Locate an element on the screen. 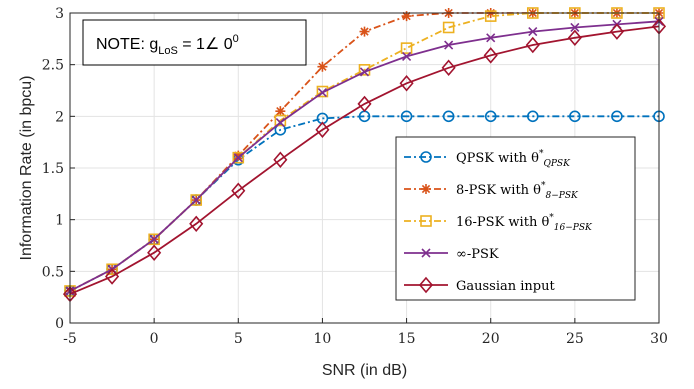  x-tick-label: 10 is located at coordinates (323, 339).